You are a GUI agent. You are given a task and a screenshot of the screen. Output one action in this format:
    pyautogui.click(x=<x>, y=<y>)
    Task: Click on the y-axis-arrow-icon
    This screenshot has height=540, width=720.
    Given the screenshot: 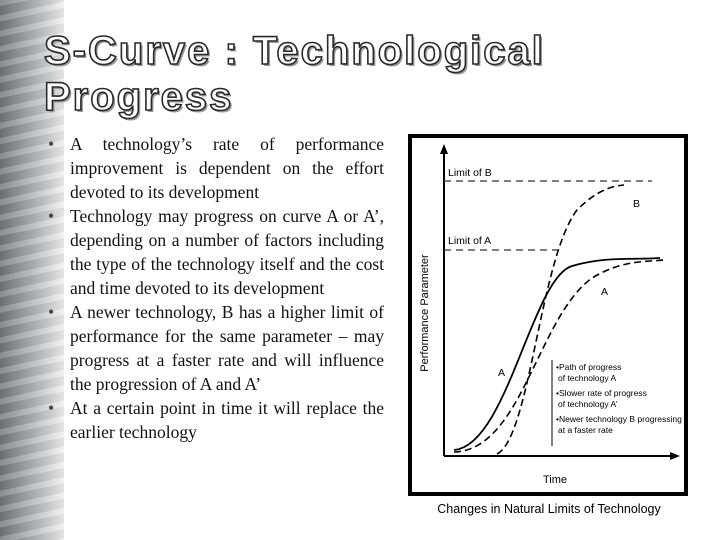 What is the action you would take?
    pyautogui.click(x=444, y=149)
    